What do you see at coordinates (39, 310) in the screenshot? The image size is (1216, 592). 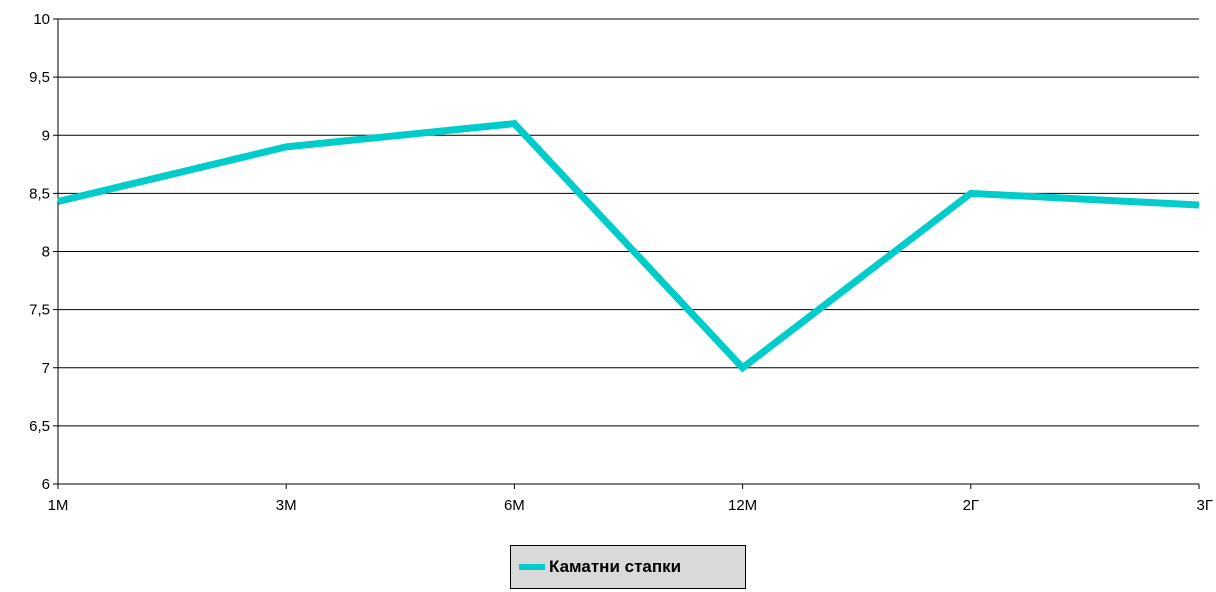 I see `y-tick-label-3: 7,5` at bounding box center [39, 310].